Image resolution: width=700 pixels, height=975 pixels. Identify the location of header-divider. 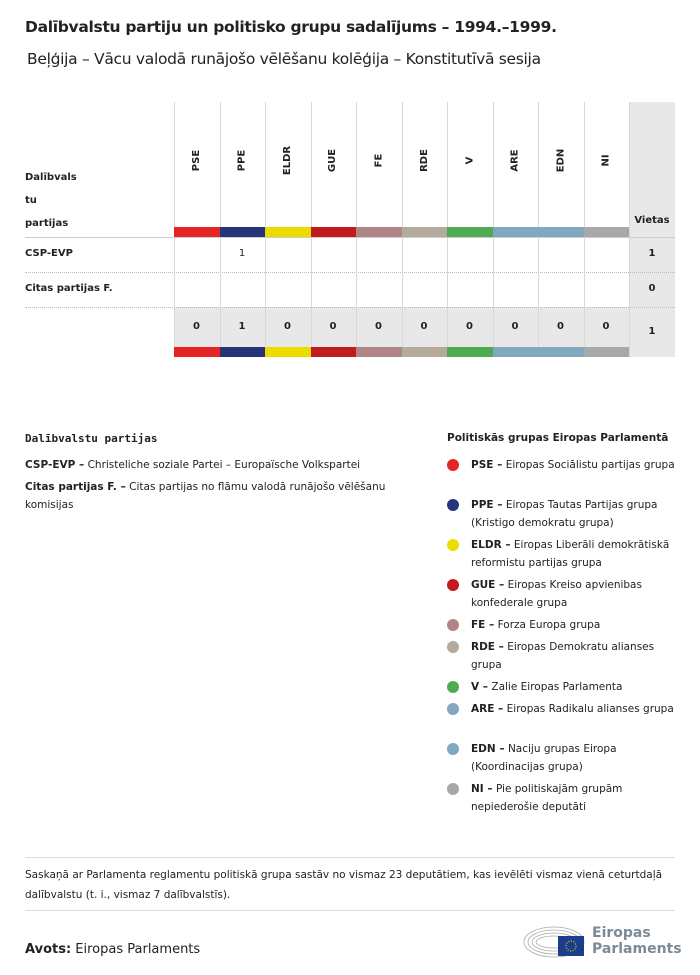
(350, 237).